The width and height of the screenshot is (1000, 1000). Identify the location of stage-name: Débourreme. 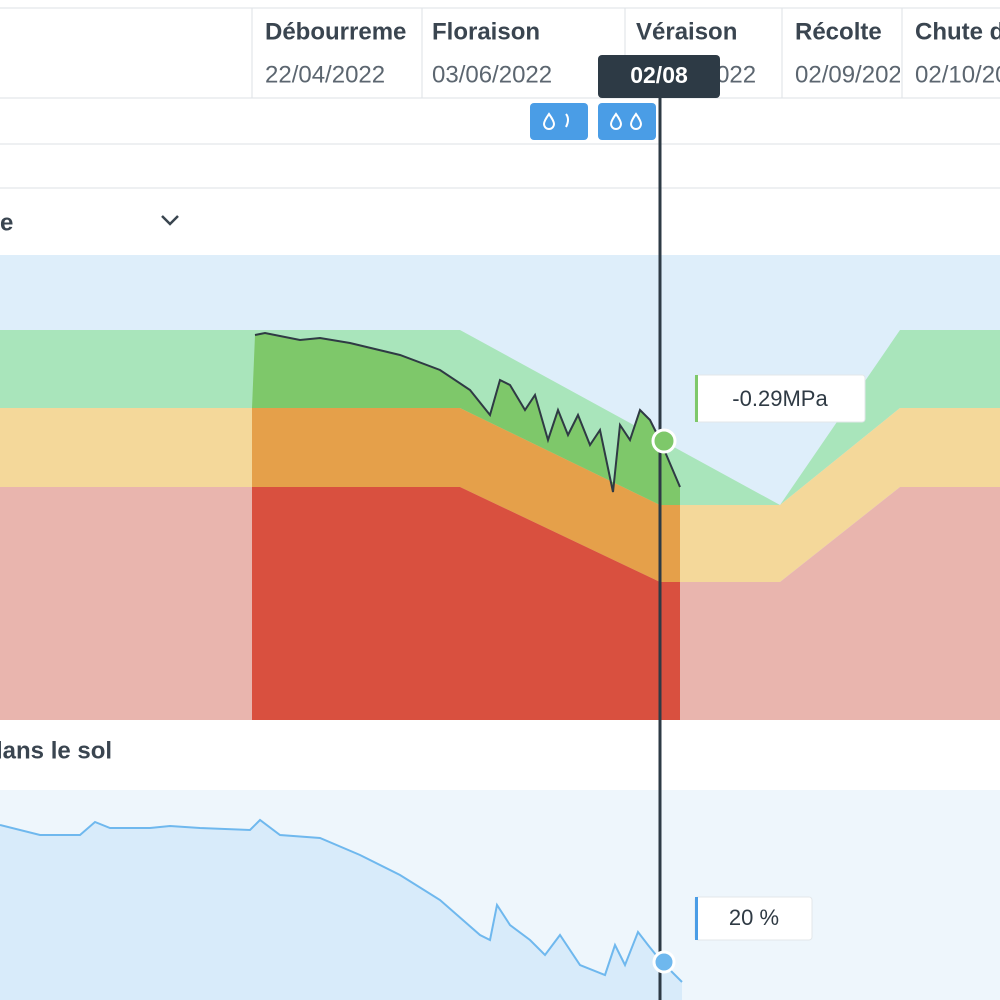
(335, 31).